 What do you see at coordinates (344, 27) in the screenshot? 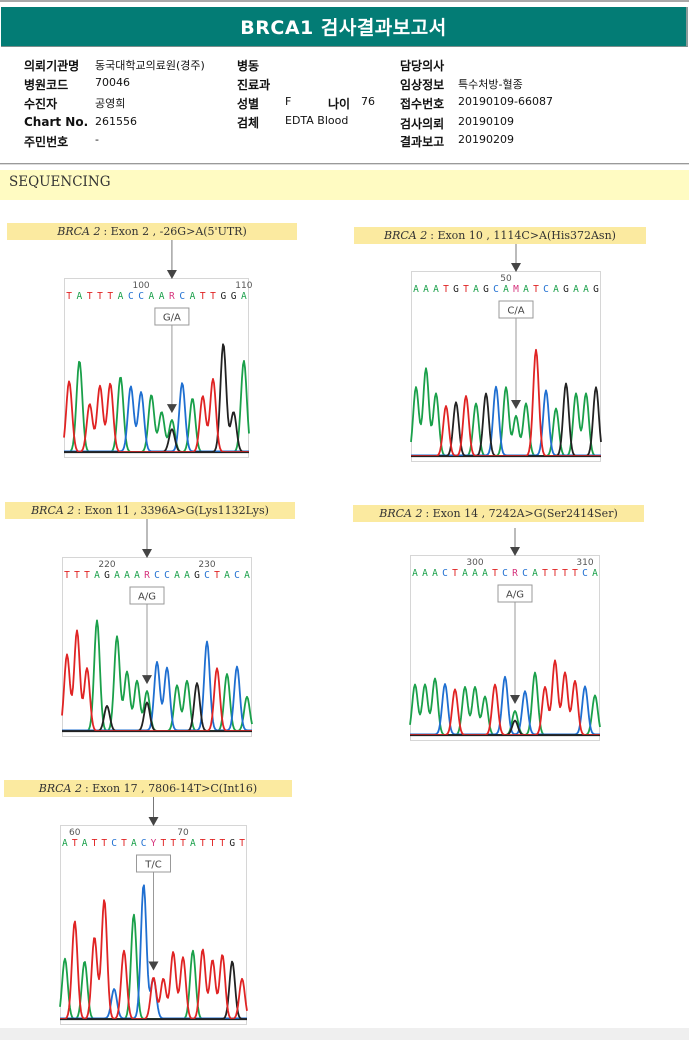
I see `report-title-bar: BRCA1 검사결과보고서` at bounding box center [344, 27].